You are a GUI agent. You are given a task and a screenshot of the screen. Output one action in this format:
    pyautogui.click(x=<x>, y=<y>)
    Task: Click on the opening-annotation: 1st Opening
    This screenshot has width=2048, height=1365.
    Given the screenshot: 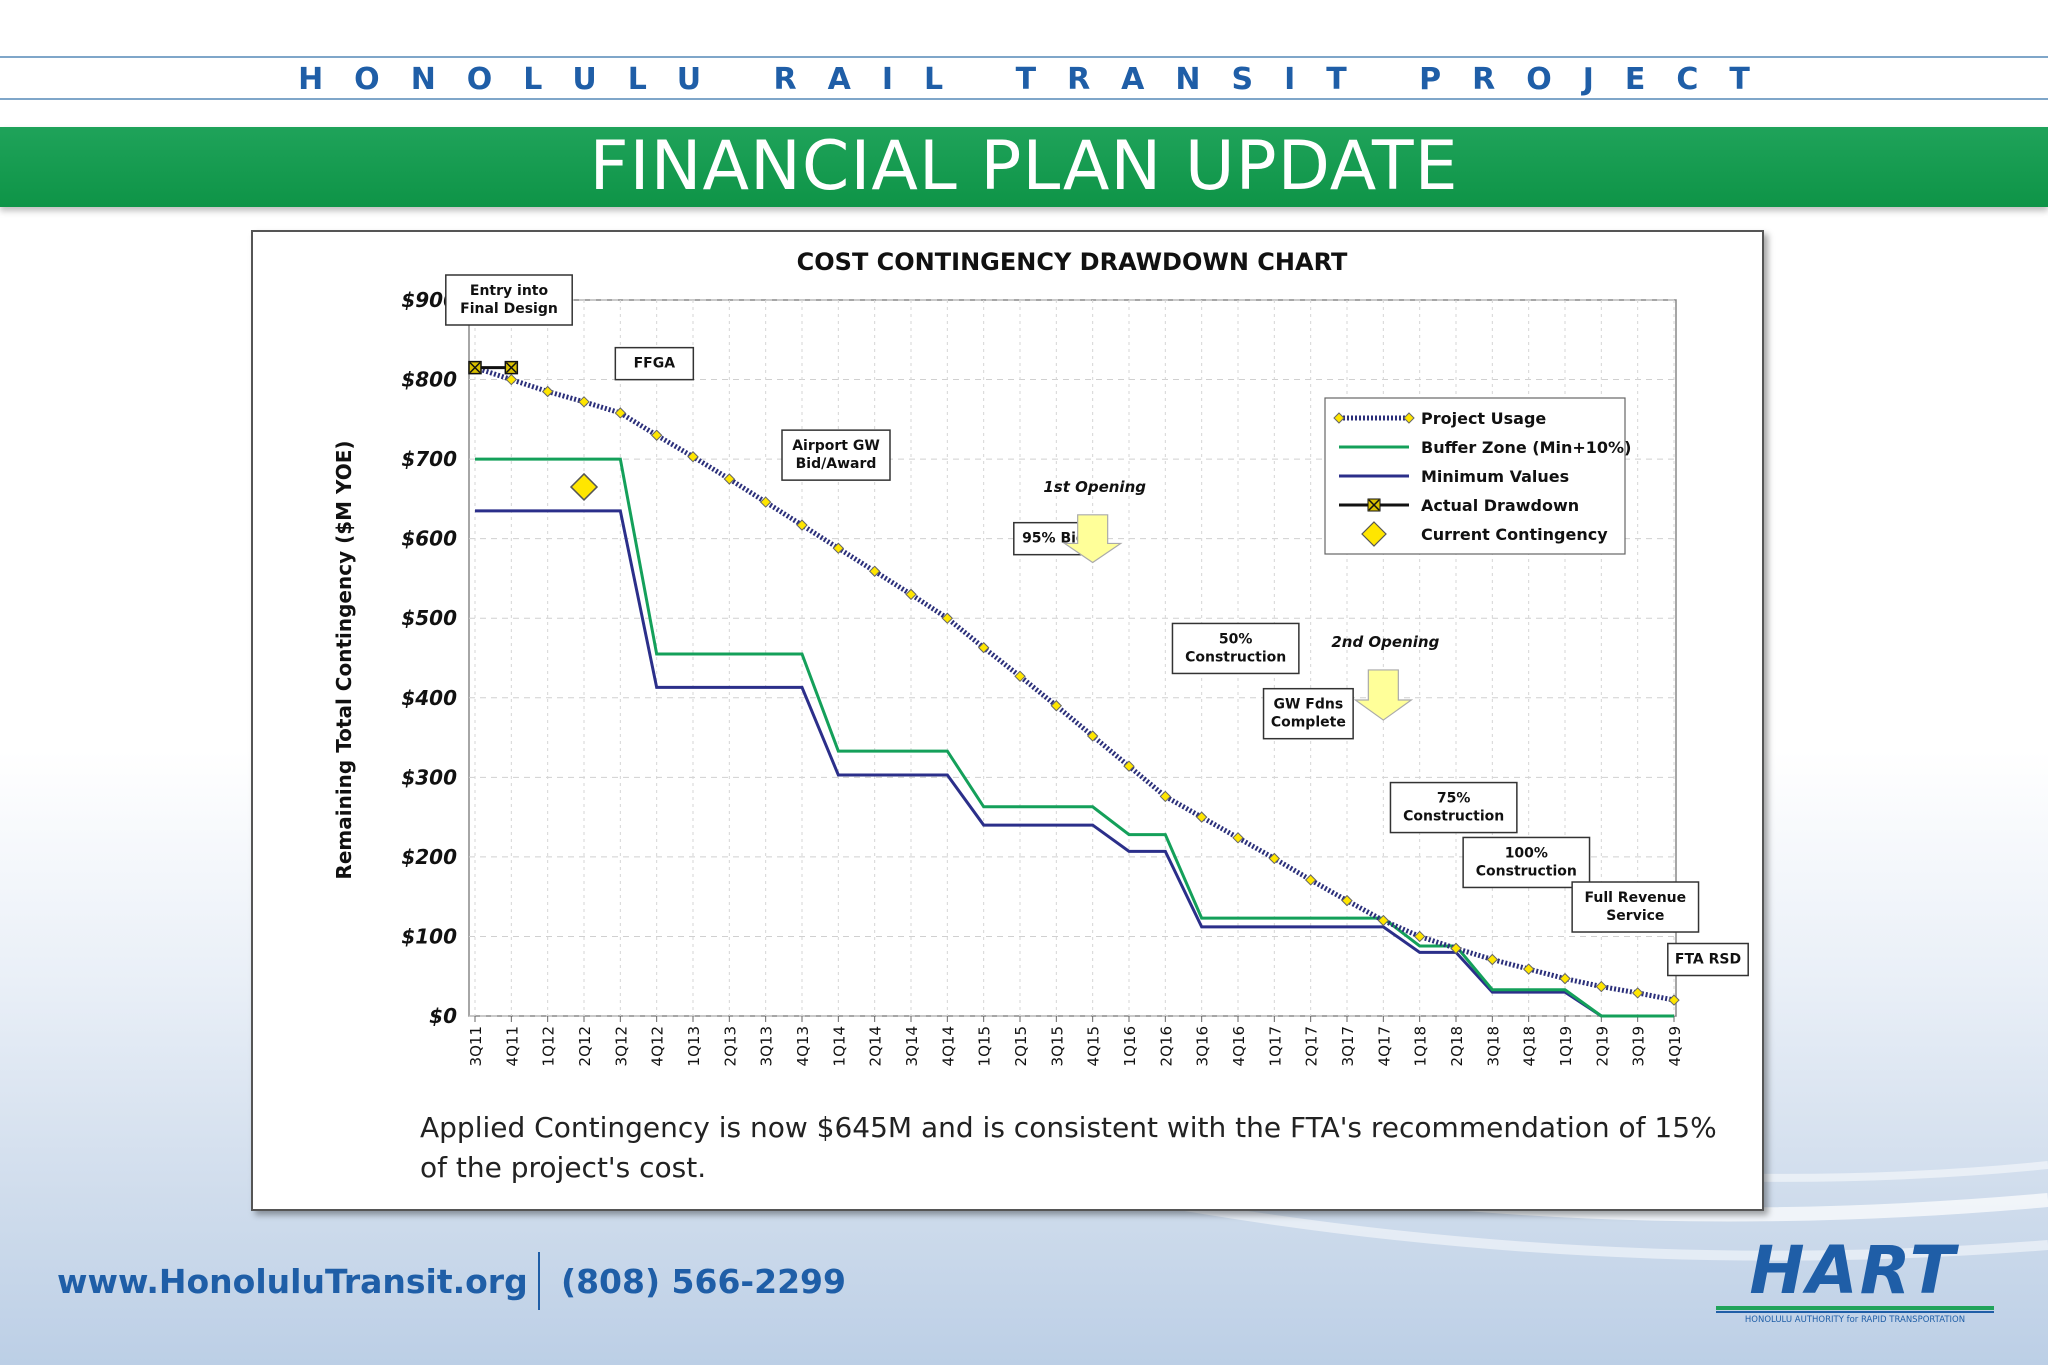 What is the action you would take?
    pyautogui.click(x=1094, y=487)
    